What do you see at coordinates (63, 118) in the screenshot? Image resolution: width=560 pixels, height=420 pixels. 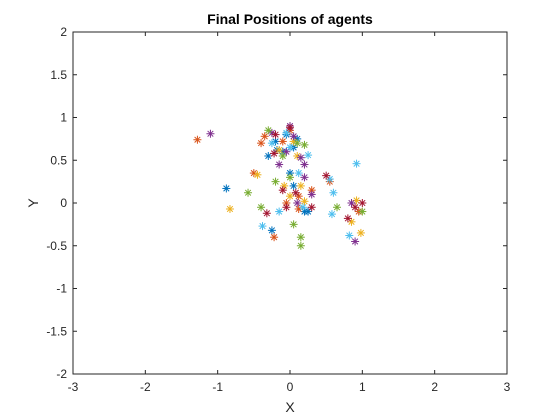 I see `y-tick-label: 1` at bounding box center [63, 118].